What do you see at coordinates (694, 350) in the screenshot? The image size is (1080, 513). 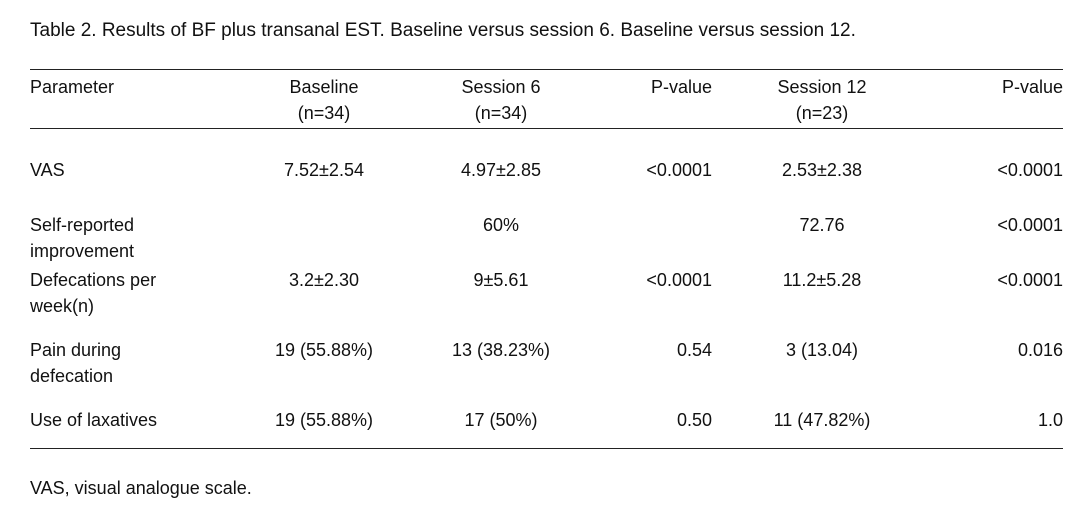 I see `cell-pvalue-session6: 0.54` at bounding box center [694, 350].